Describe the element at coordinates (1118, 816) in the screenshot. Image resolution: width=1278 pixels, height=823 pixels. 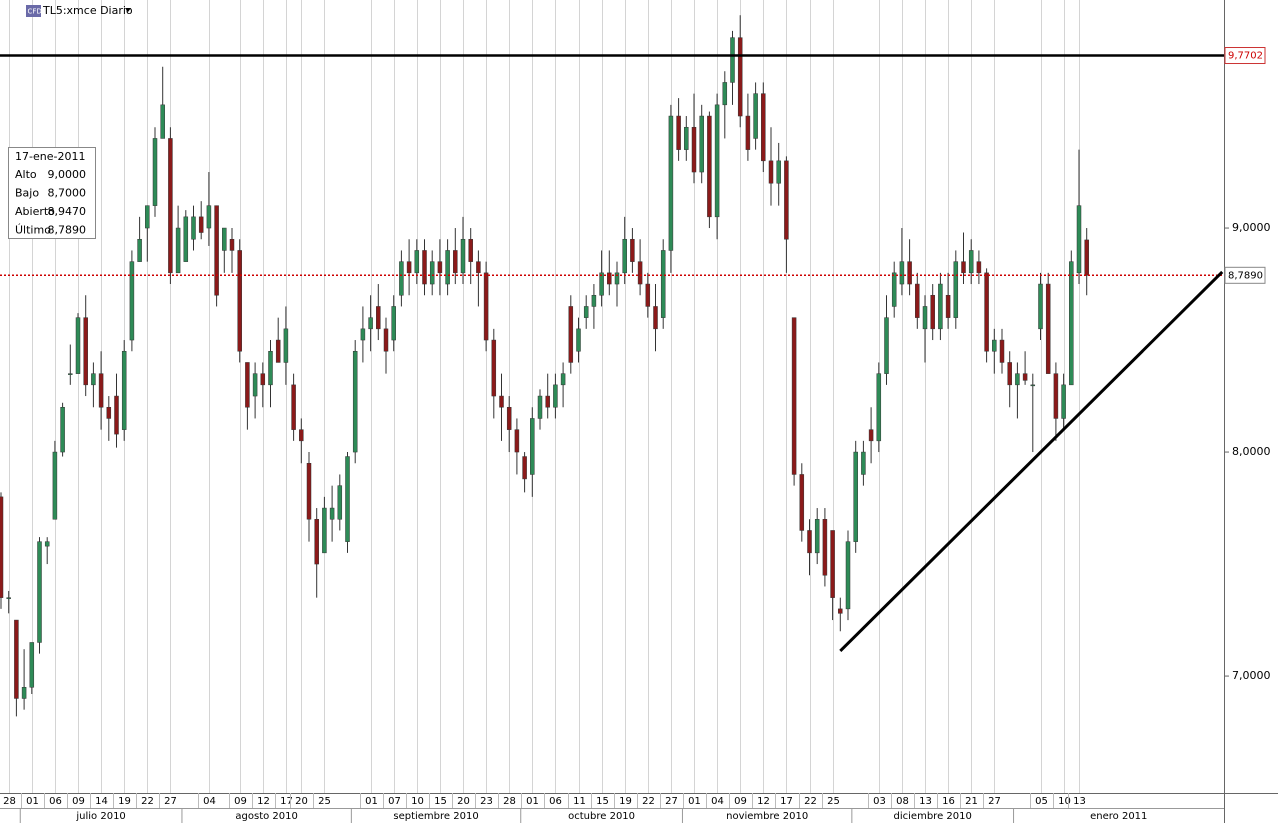
I see `month-label: enero 2011` at that location.